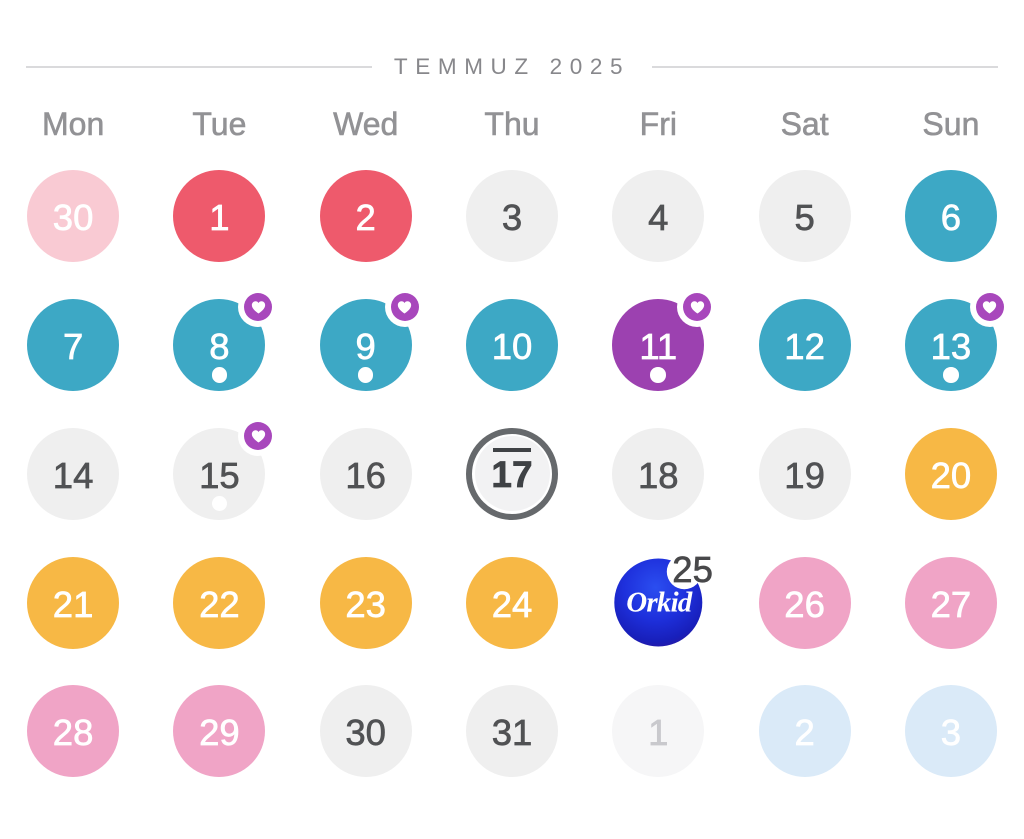  I want to click on svg-text: Orkid, so click(659, 603).